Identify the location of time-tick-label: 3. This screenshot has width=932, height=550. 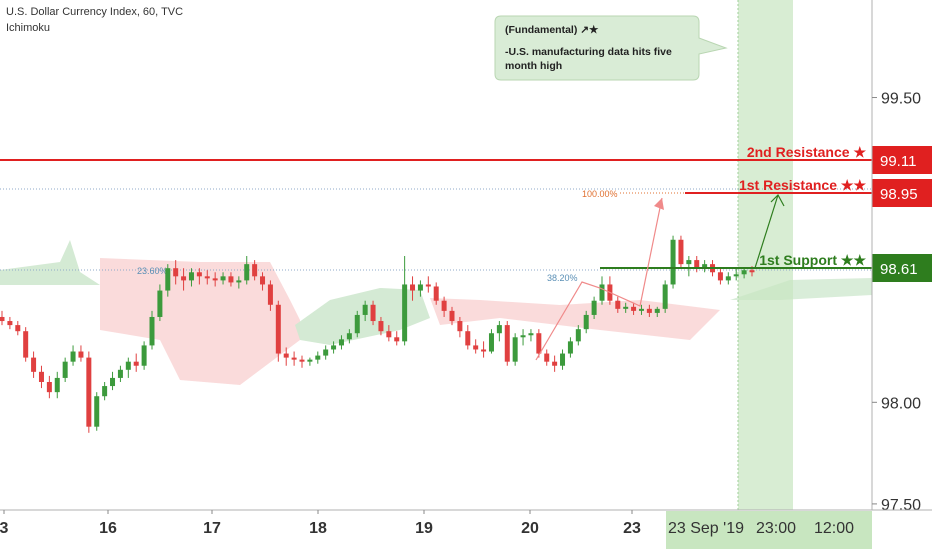
(4, 528).